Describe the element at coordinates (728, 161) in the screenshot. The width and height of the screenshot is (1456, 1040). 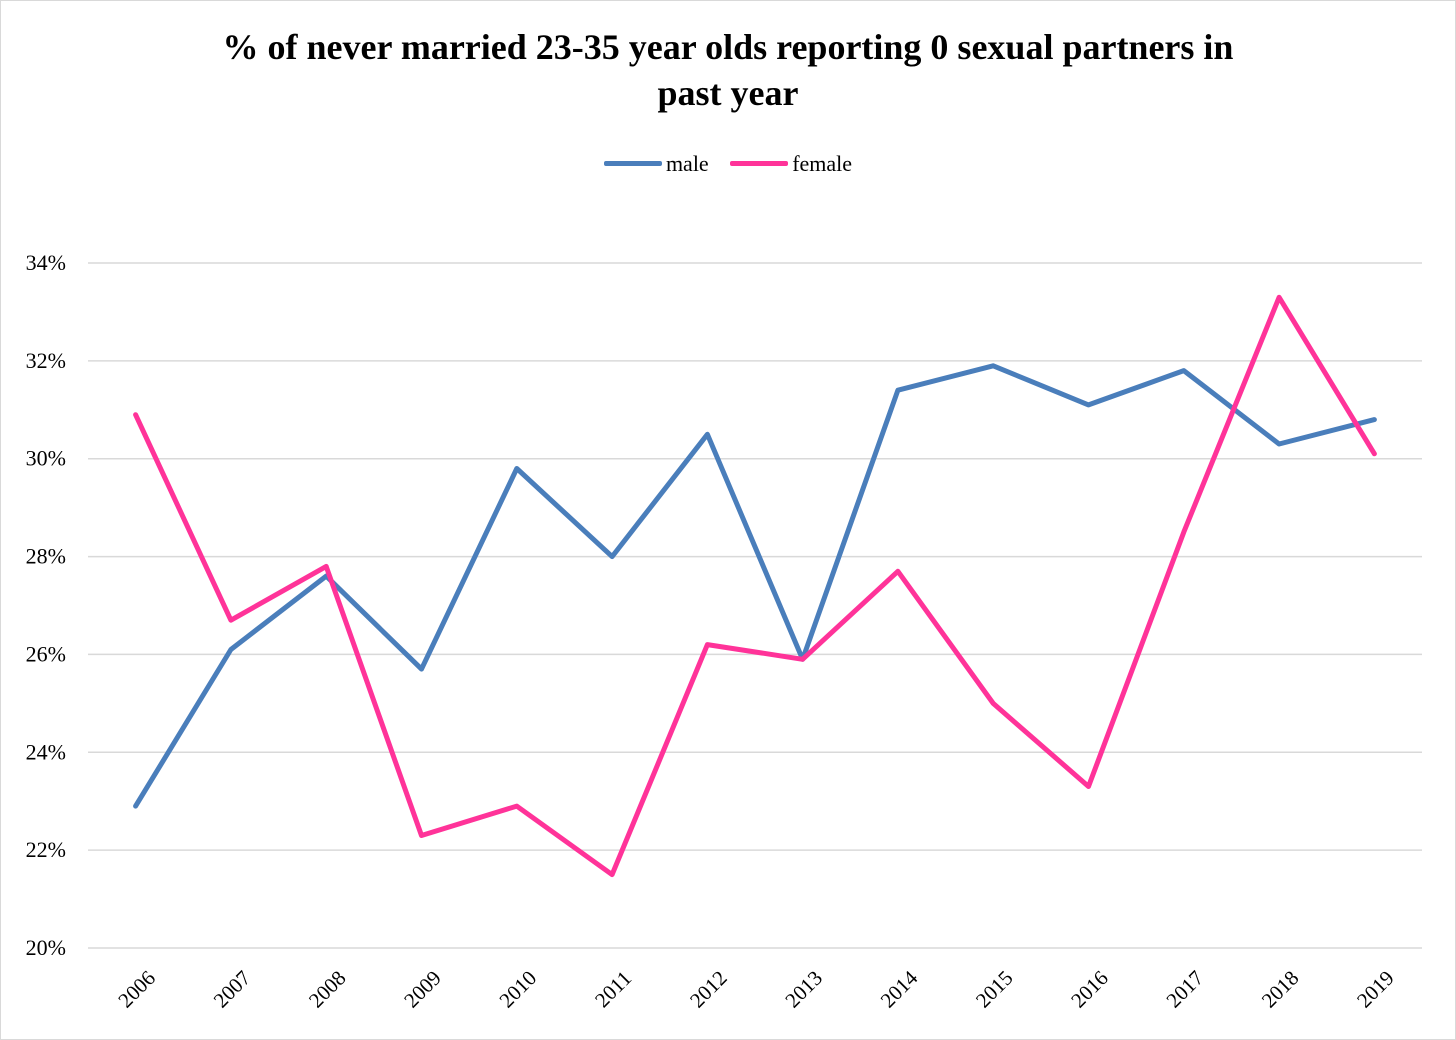
I see `chart-legend: male female` at that location.